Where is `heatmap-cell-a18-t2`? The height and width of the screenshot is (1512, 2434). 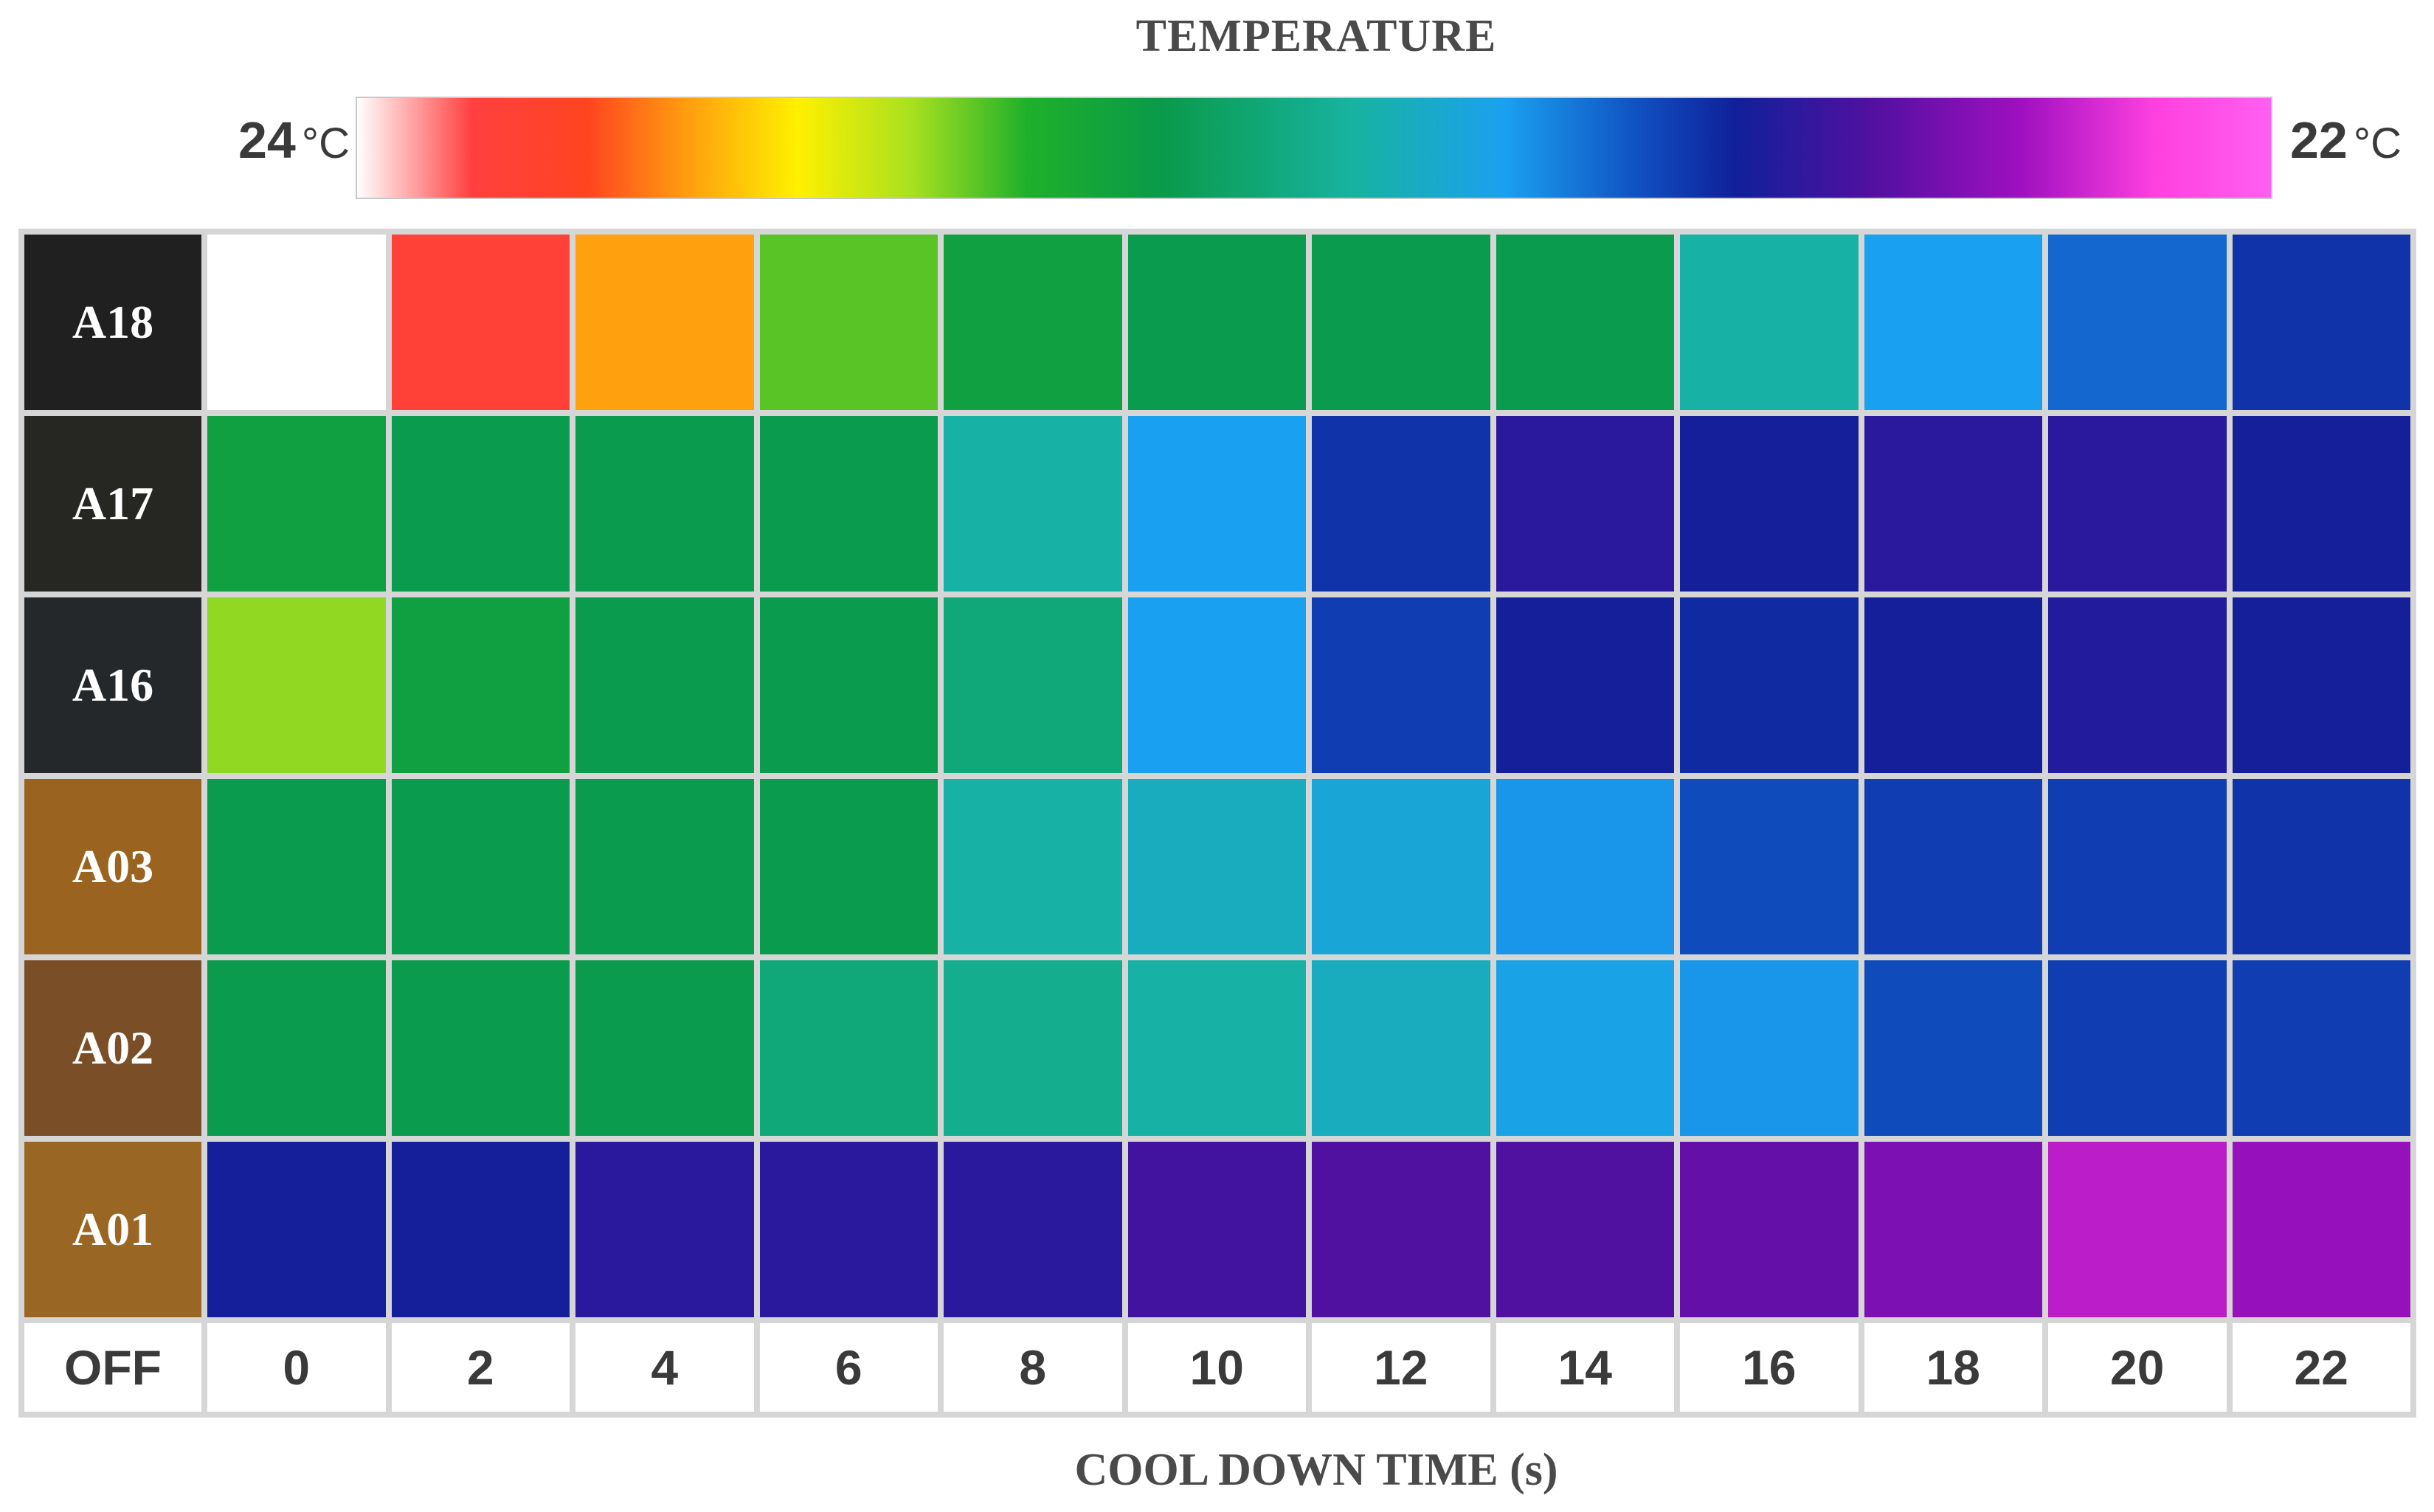 heatmap-cell-a18-t2 is located at coordinates (481, 322).